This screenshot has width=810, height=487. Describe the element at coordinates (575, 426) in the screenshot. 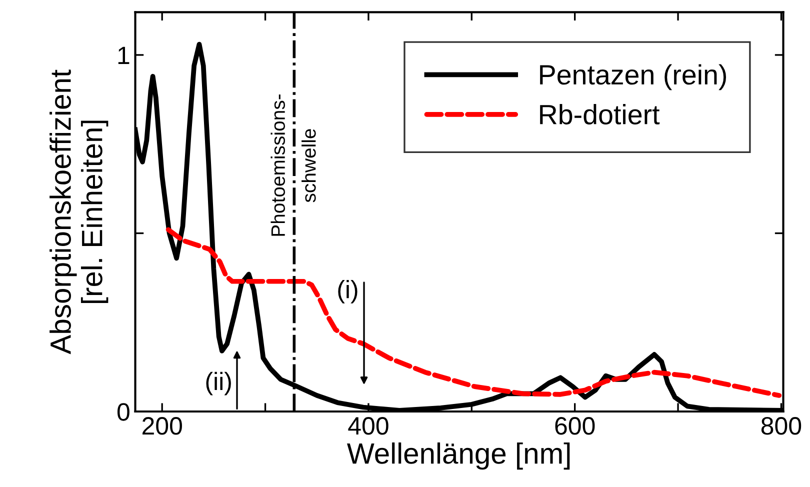

I see `x-tick-label: 600` at that location.